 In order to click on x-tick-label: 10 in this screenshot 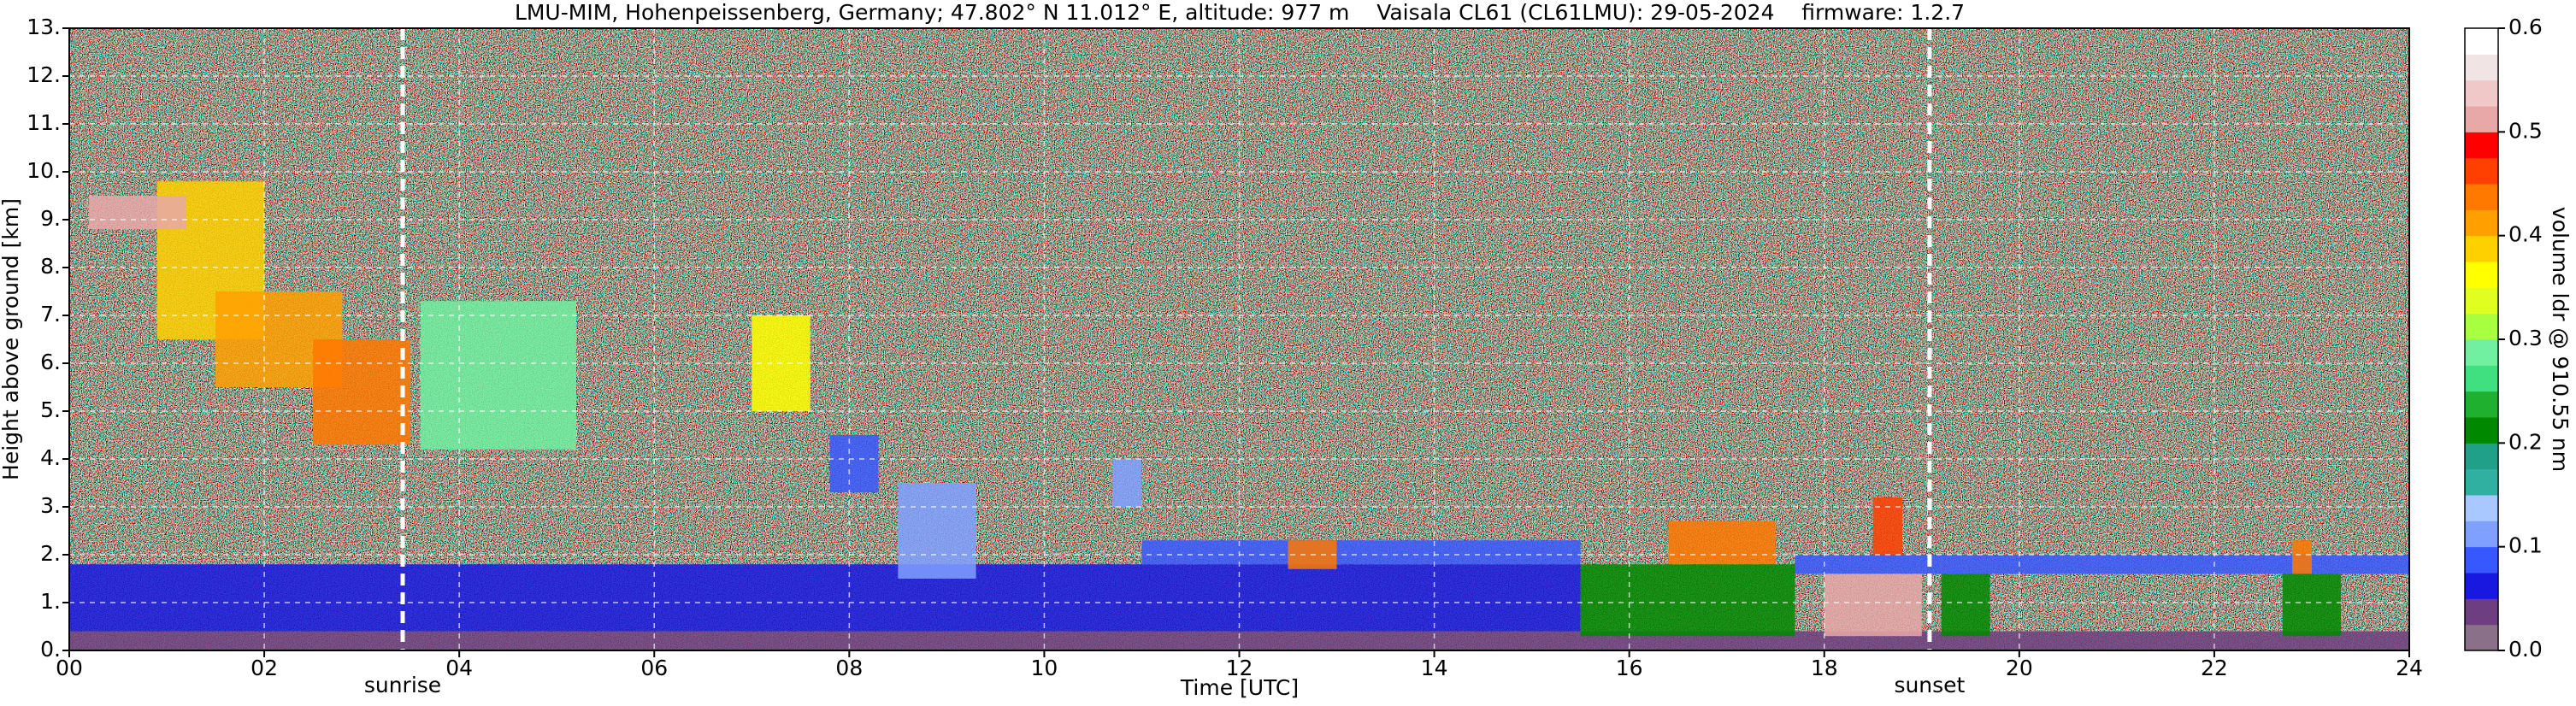, I will do `click(1045, 668)`.